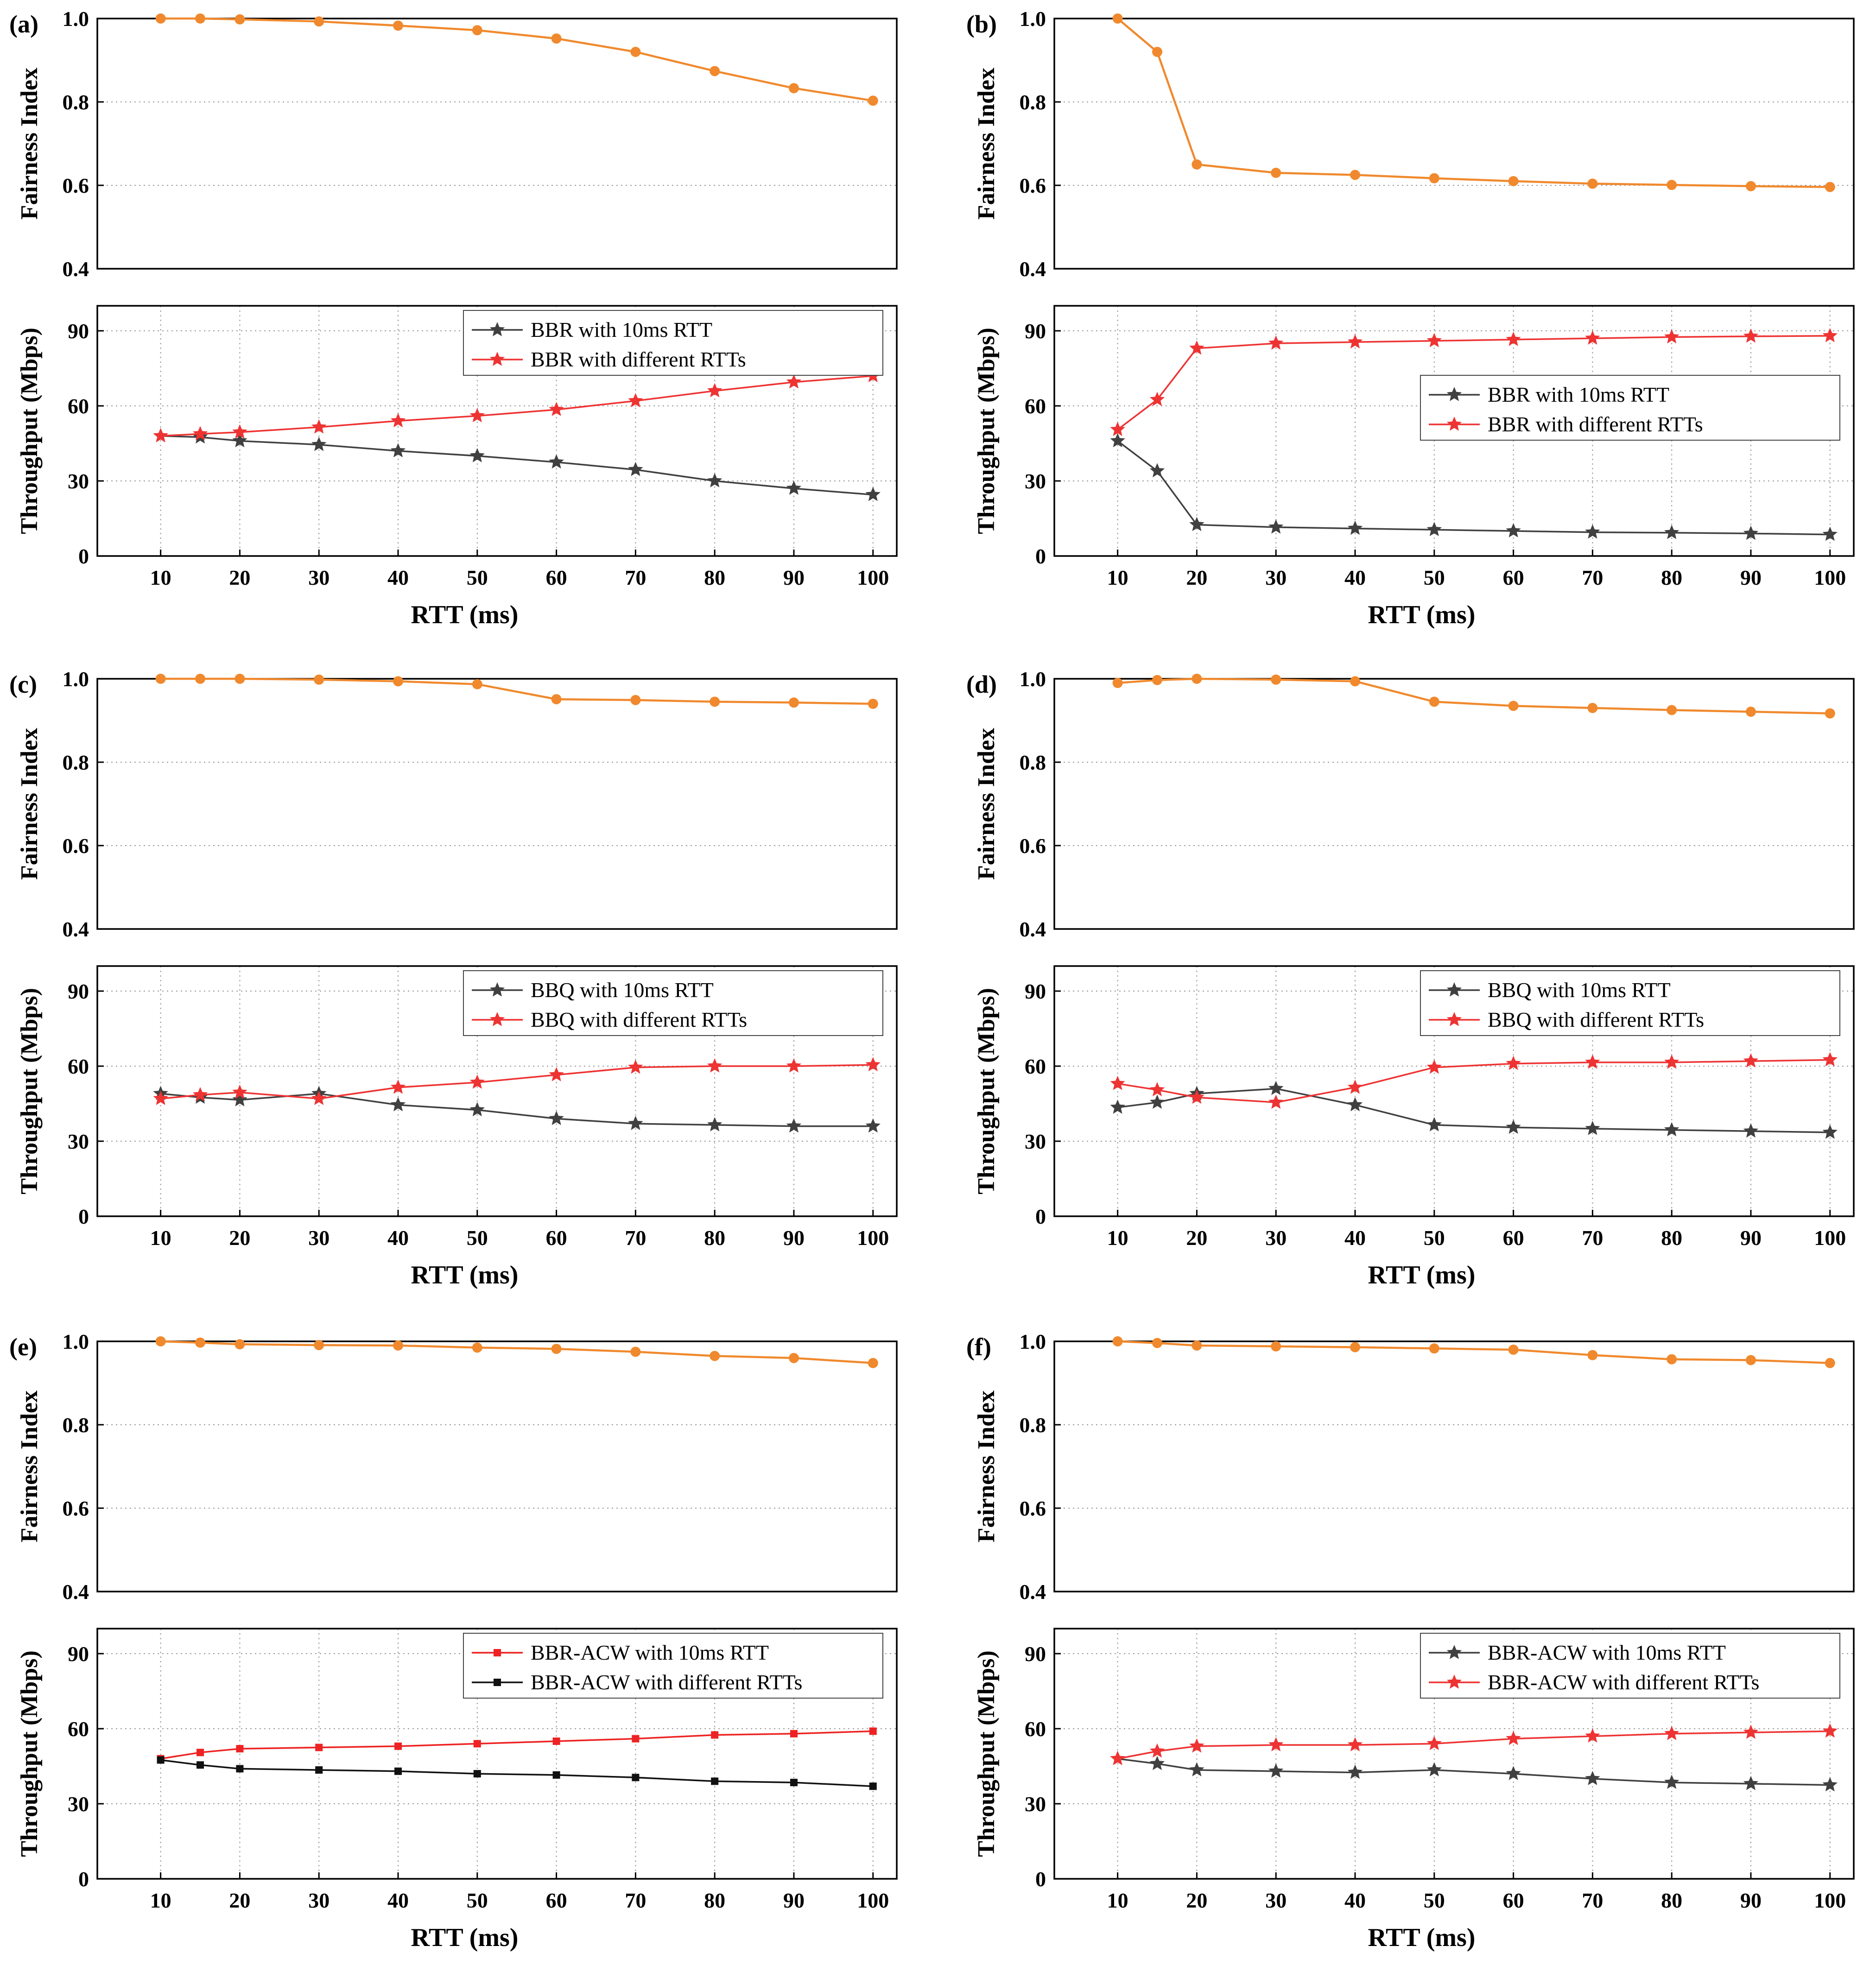 This screenshot has width=1876, height=1965. I want to click on x-tick-label: 100, so click(1830, 1238).